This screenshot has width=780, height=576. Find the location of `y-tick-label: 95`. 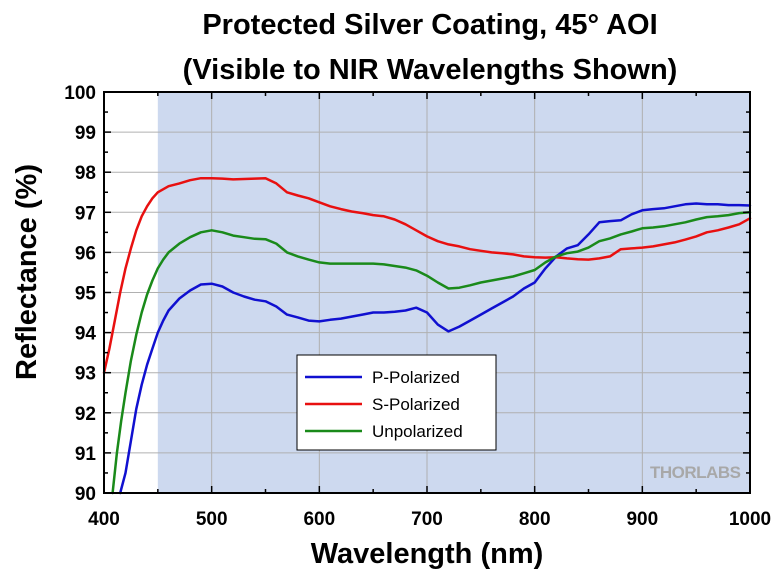

y-tick-label: 95 is located at coordinates (86, 294).